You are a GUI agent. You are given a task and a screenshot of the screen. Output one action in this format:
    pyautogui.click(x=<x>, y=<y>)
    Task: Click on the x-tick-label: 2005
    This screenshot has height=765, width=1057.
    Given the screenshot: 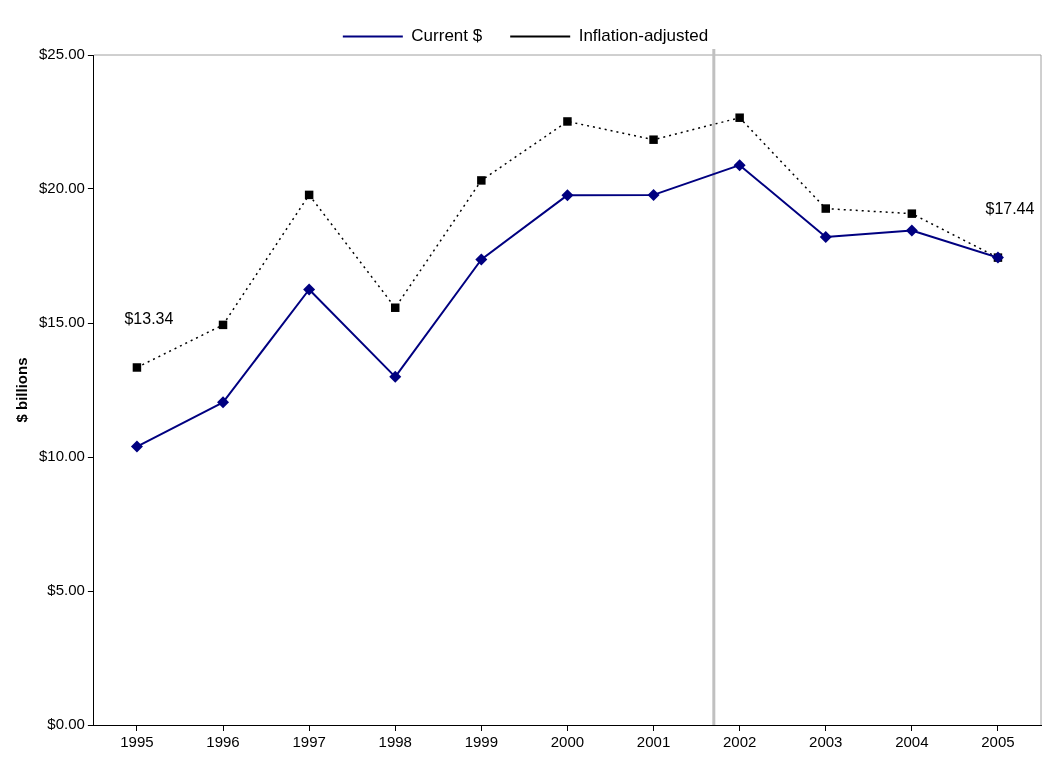 What is the action you would take?
    pyautogui.click(x=998, y=742)
    